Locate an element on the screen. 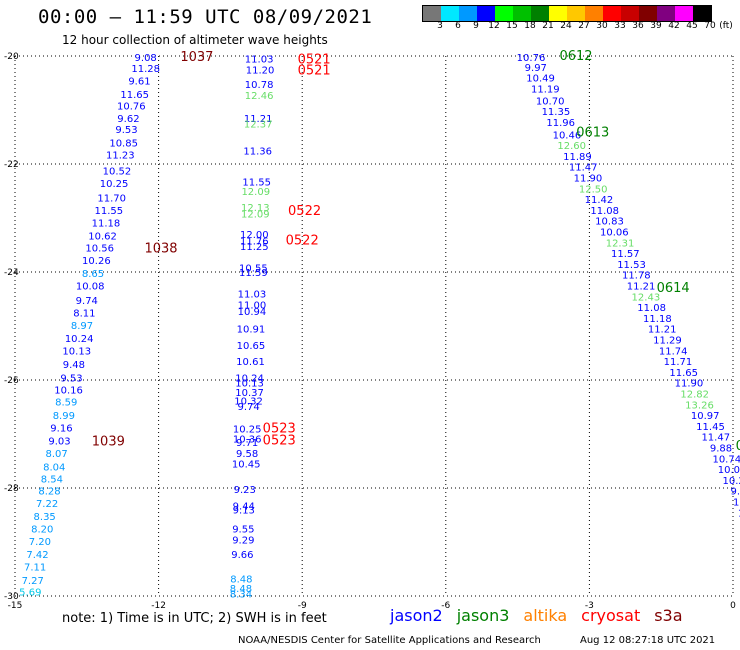 The width and height of the screenshot is (740, 650). wave-height-value: 11.23 is located at coordinates (120, 155).